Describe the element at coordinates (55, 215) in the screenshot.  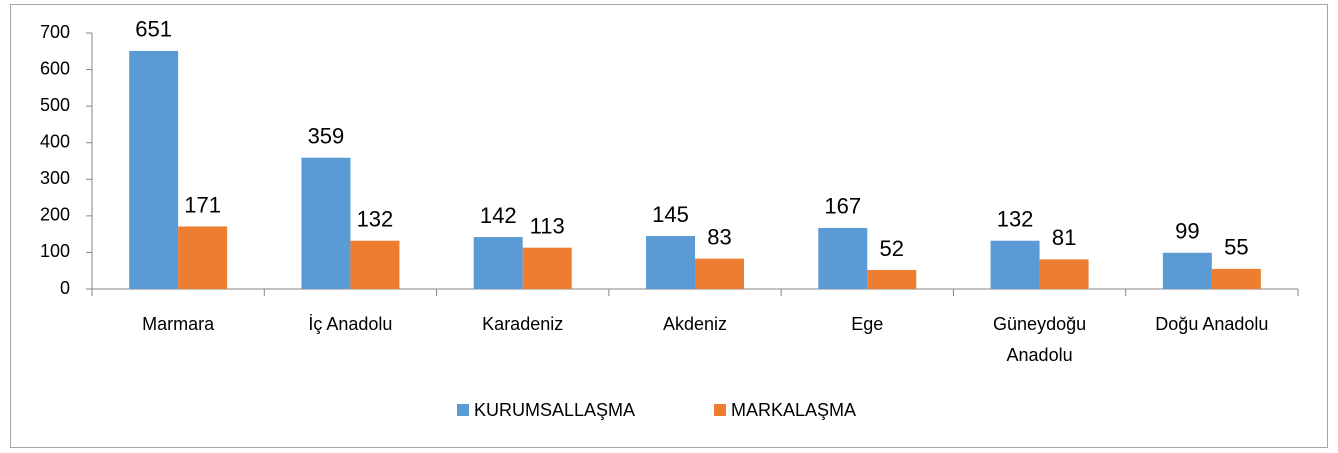
I see `y-tick-label: 200` at that location.